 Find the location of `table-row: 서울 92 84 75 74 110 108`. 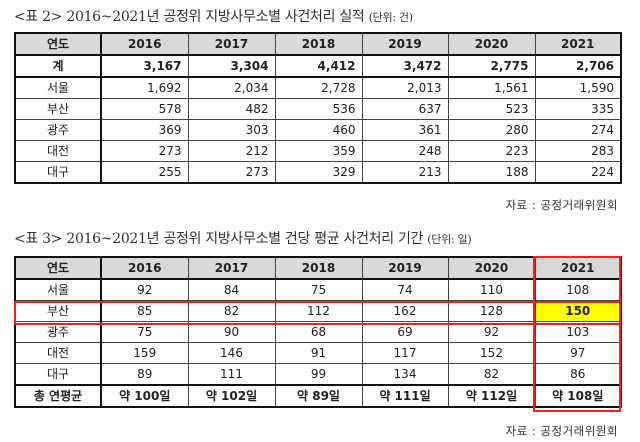

table-row: 서울 92 84 75 74 110 108 is located at coordinates (318, 289).